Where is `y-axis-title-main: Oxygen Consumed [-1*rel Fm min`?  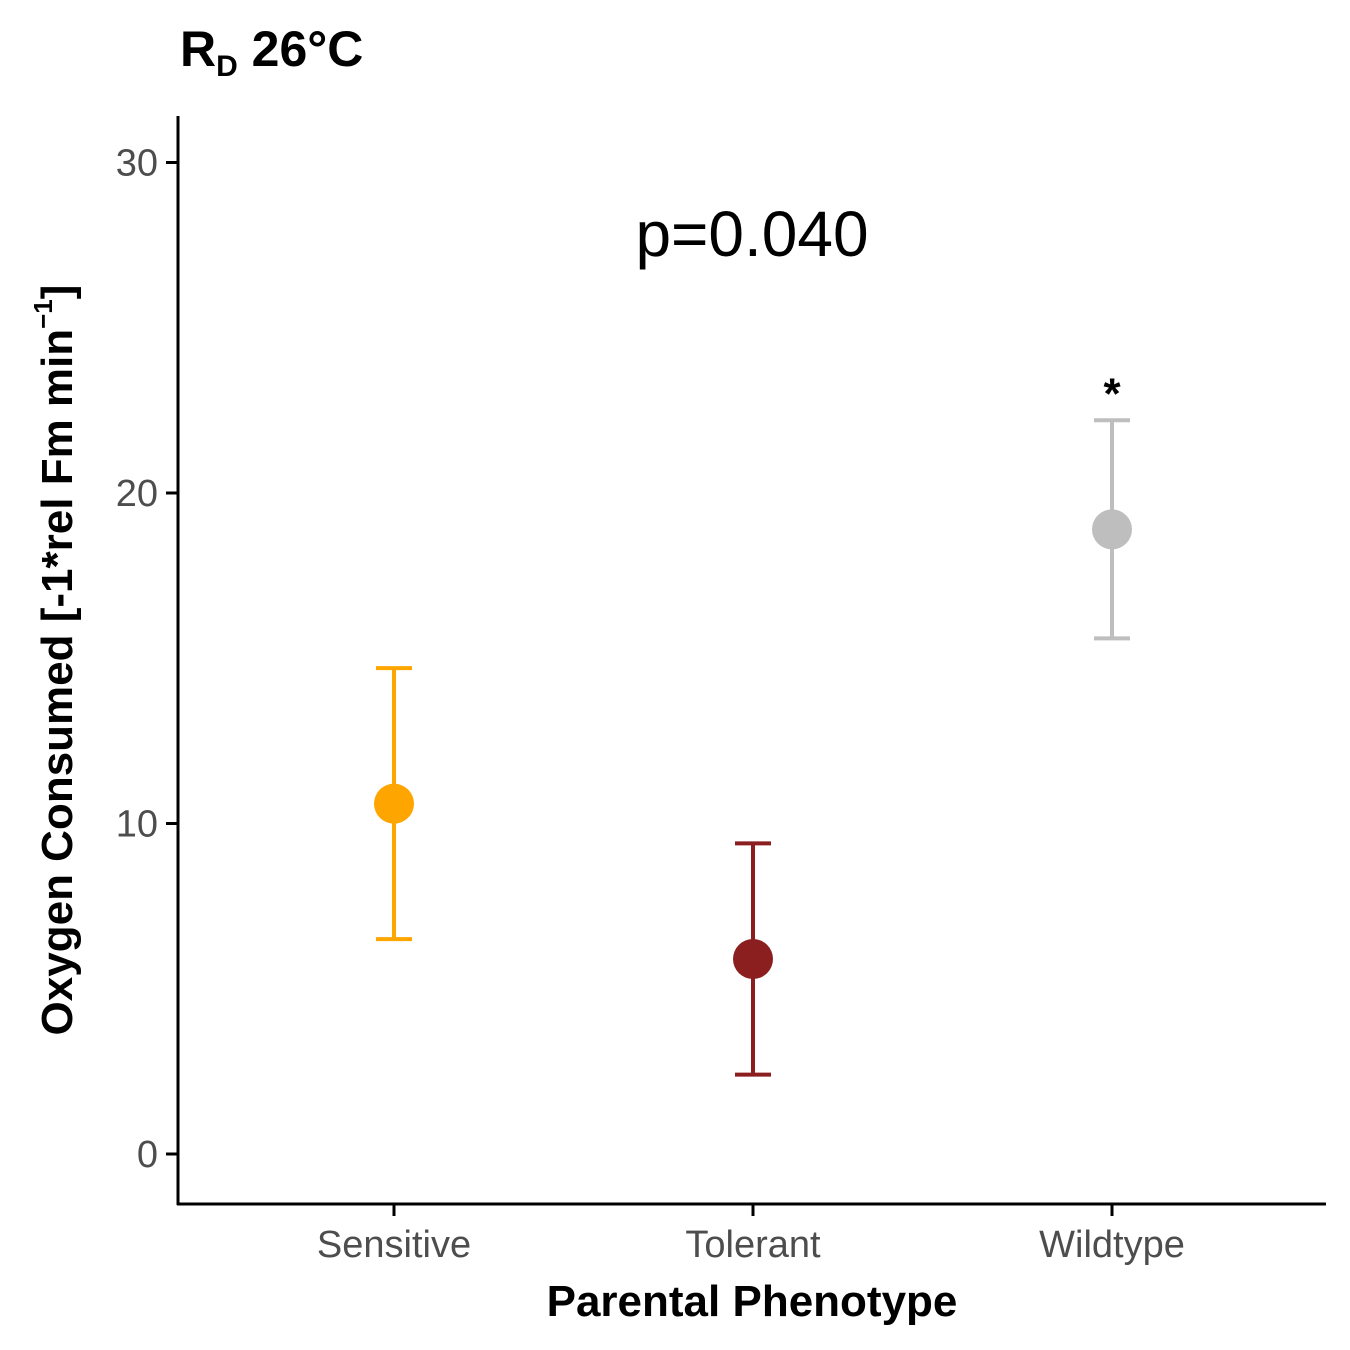
y-axis-title-main: Oxygen Consumed [-1*rel Fm min is located at coordinates (57, 682).